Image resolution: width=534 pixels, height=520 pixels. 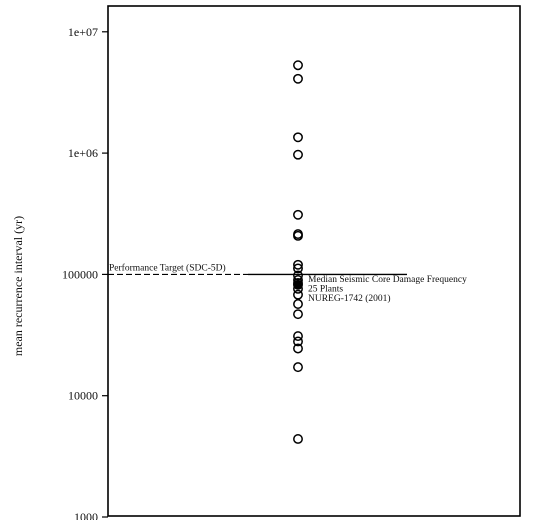 I want to click on data-points, so click(x=298, y=252).